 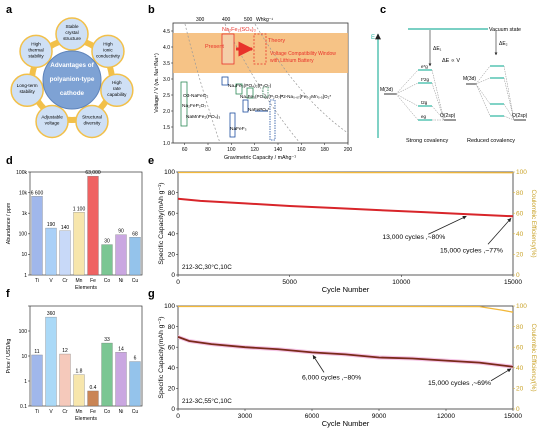 What do you see at coordinates (184, 104) in the screenshot?
I see `marker-m7` at bounding box center [184, 104].